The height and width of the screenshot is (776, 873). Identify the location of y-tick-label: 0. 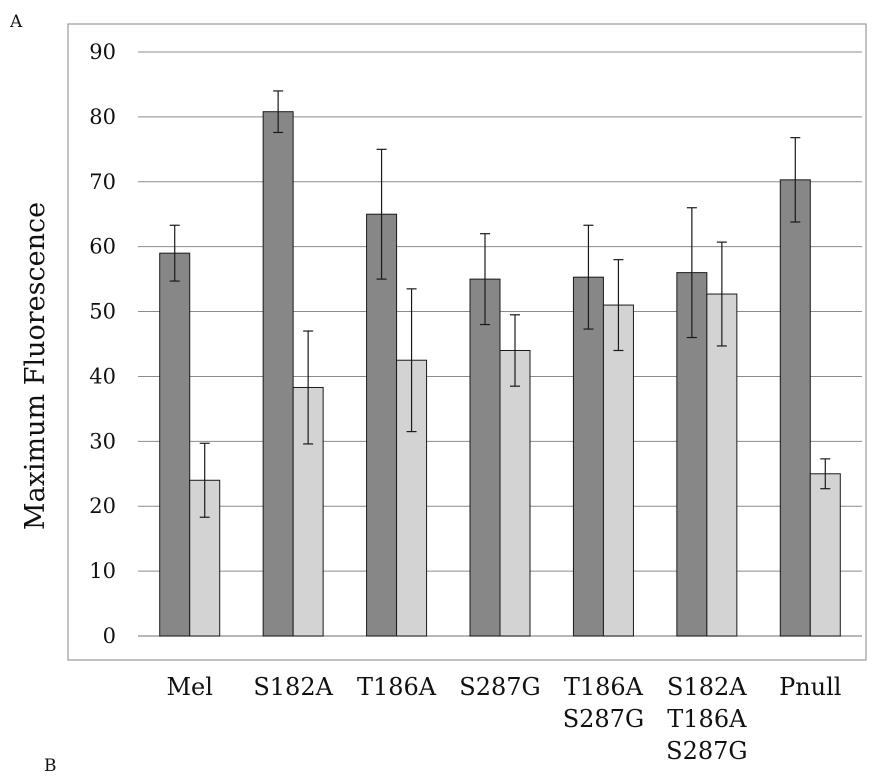
(109, 636).